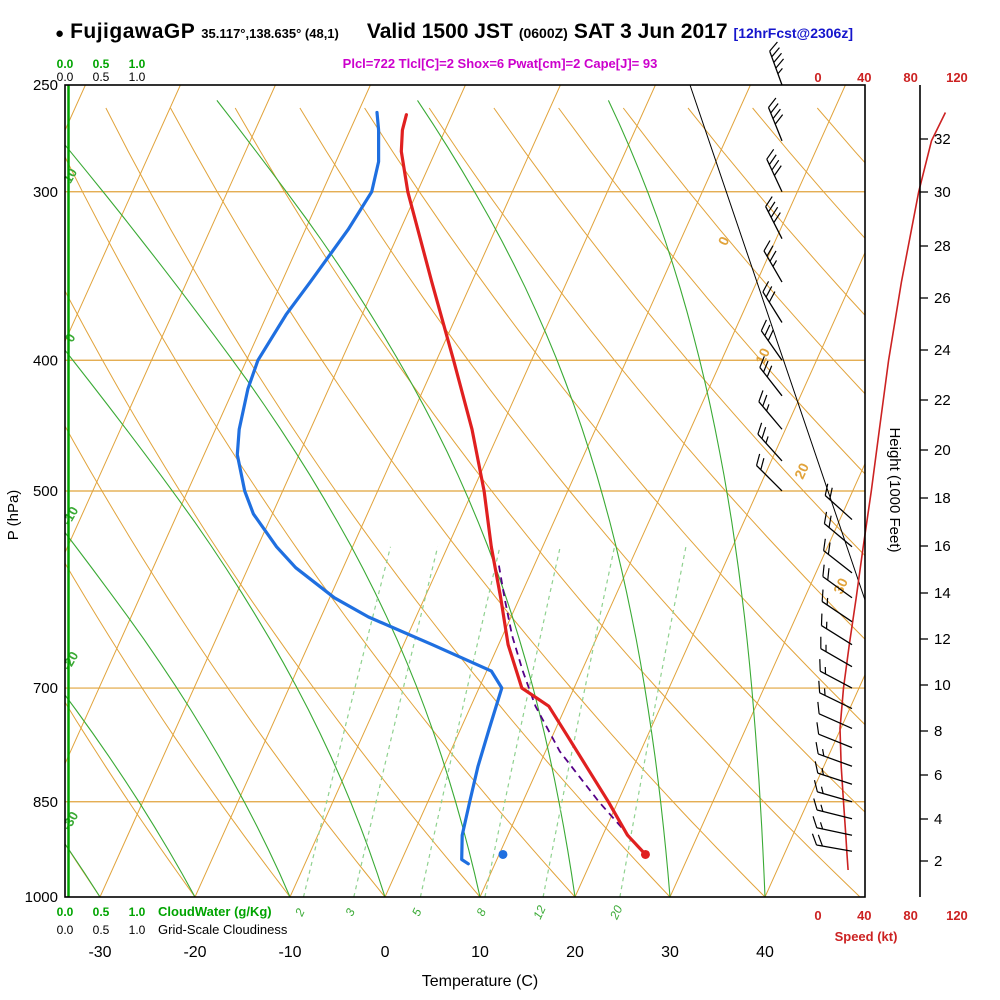 Image resolution: width=1000 pixels, height=1000 pixels. Describe the element at coordinates (289, 952) in the screenshot. I see `temperature-tick-label: -10` at that location.